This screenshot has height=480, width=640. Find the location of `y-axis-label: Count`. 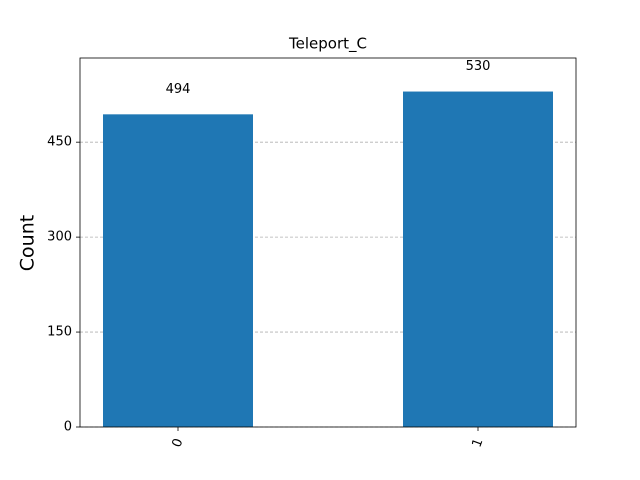

y-axis-label: Count is located at coordinates (28, 243).